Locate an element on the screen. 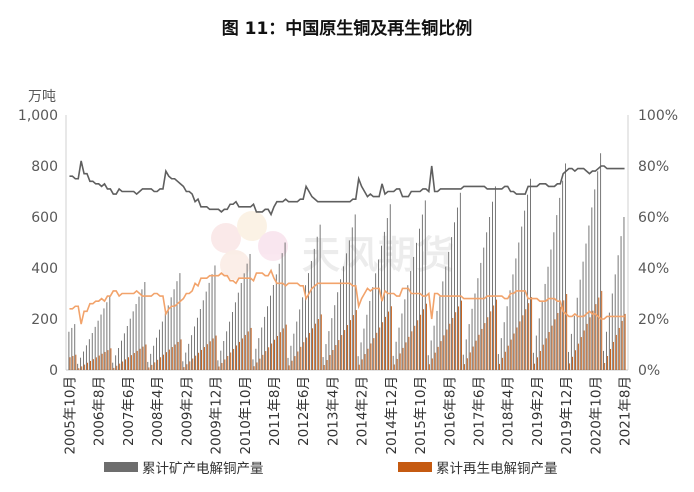  x-tick-label: 2014年12月 is located at coordinates (392, 415).